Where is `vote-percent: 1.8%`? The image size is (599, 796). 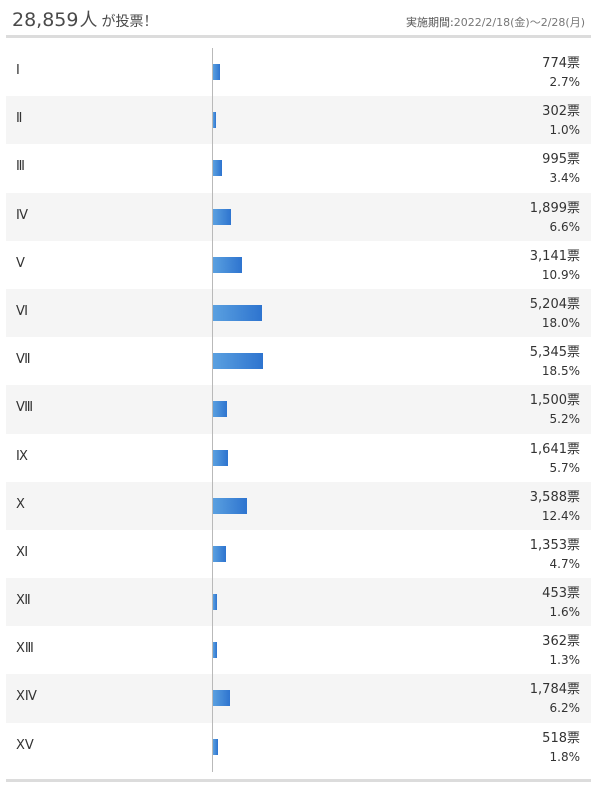
vote-percent: 1.8% is located at coordinates (565, 756).